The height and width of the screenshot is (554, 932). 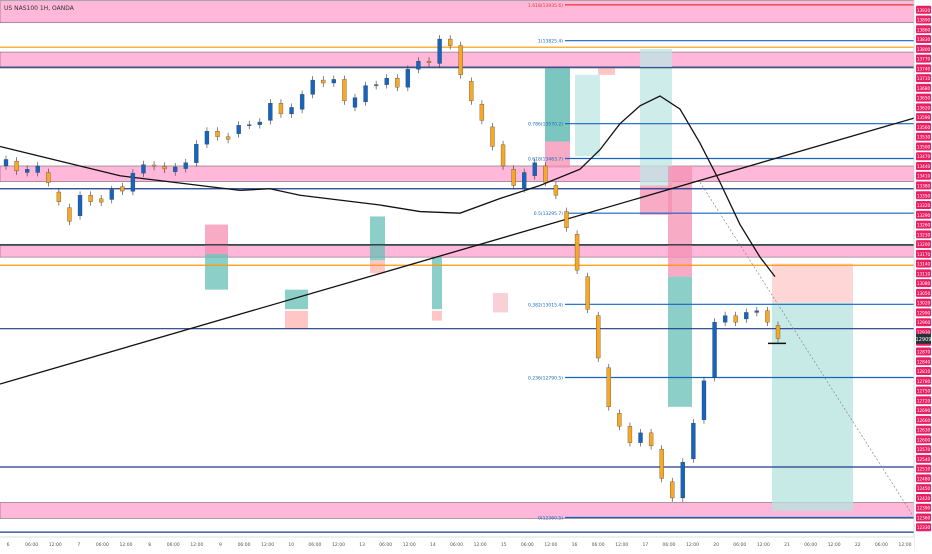 What do you see at coordinates (924, 488) in the screenshot?
I see `price-label-49: 12450` at bounding box center [924, 488].